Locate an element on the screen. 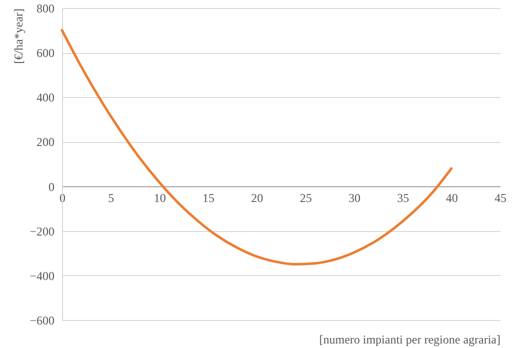 The height and width of the screenshot is (348, 513). x-tick-label: 25 is located at coordinates (306, 197).